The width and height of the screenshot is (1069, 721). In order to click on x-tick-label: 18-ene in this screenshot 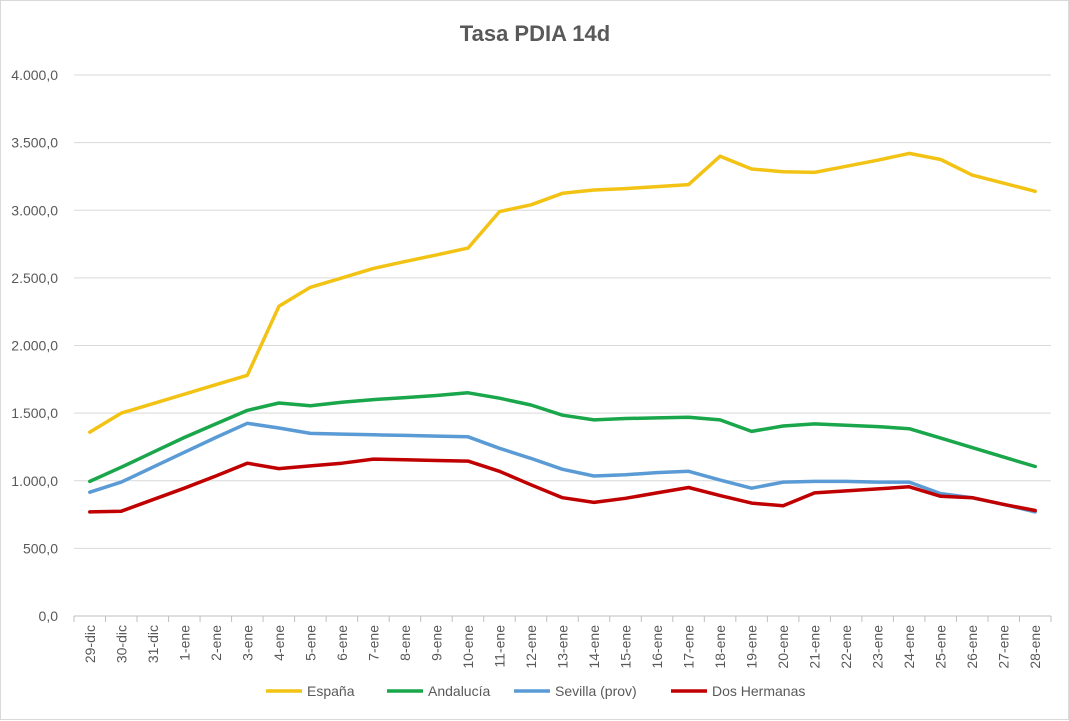, I will do `click(720, 647)`.